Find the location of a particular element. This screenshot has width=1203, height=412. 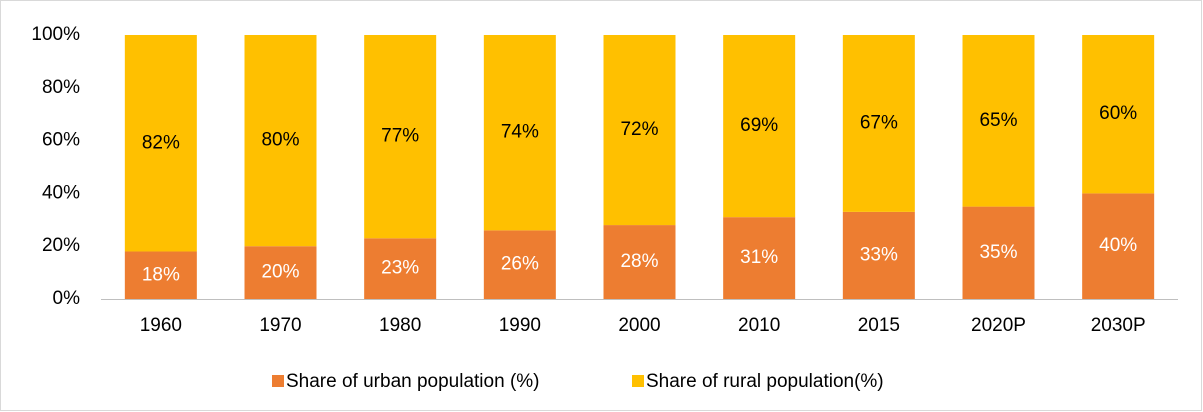

data-label: 80% is located at coordinates (280, 140).